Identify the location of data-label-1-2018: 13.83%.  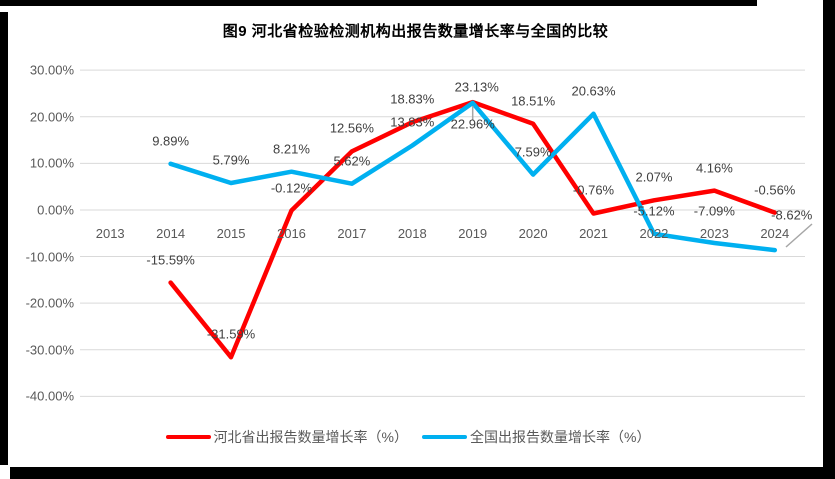
(412, 122).